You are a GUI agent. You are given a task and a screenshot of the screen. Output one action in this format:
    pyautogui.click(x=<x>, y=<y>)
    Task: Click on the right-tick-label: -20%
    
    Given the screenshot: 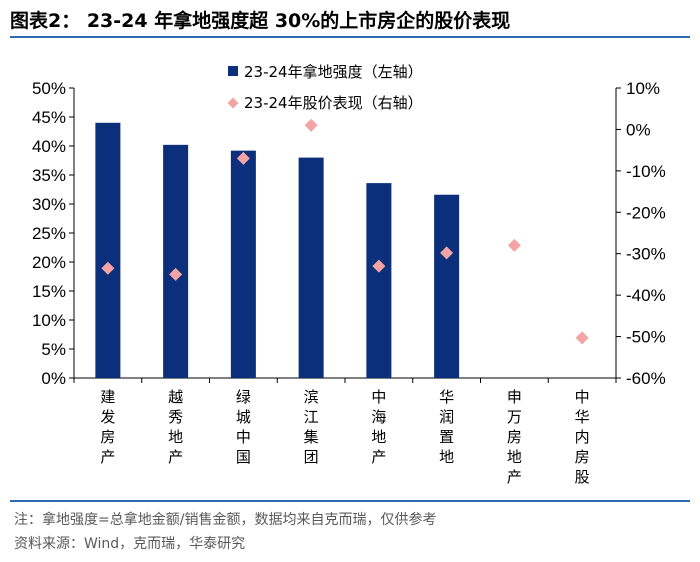 What is the action you would take?
    pyautogui.click(x=646, y=212)
    